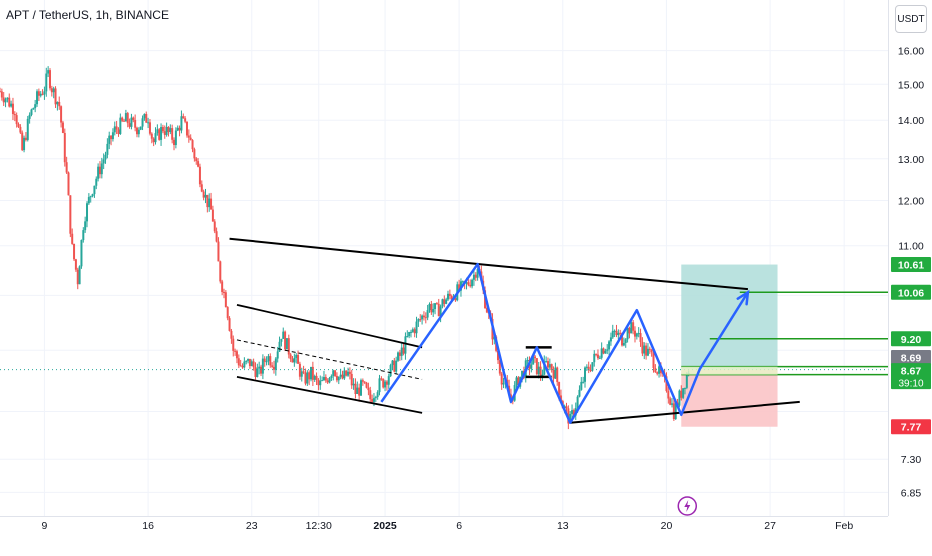  What do you see at coordinates (729, 370) in the screenshot?
I see `entry-band` at bounding box center [729, 370].